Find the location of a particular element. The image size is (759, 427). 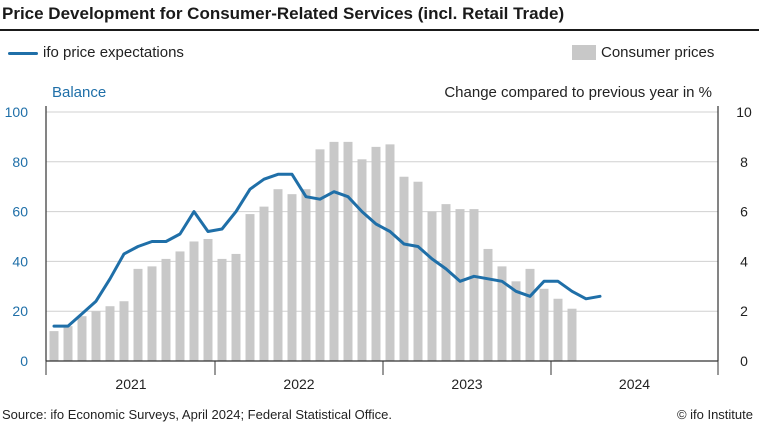

legend-bar-label: Consumer prices is located at coordinates (658, 52).